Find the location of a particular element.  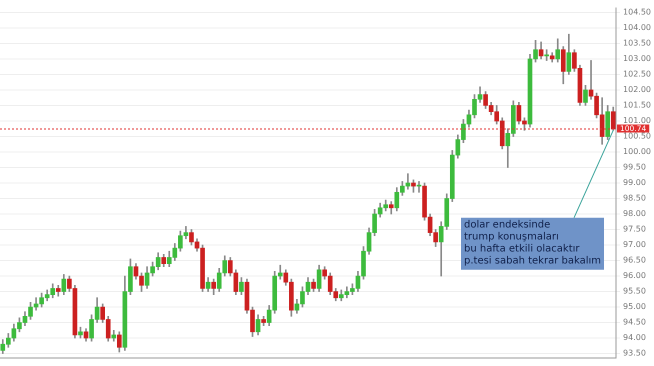

y-tick-label: 104.50 is located at coordinates (637, 12).